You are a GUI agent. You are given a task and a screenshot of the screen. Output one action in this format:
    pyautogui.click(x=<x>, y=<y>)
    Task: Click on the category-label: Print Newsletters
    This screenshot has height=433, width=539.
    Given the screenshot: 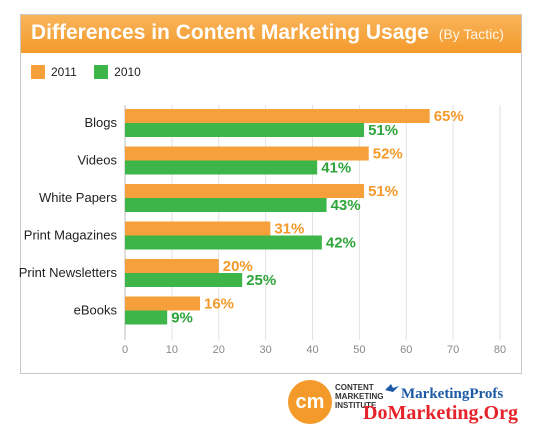 What is the action you would take?
    pyautogui.click(x=68, y=272)
    